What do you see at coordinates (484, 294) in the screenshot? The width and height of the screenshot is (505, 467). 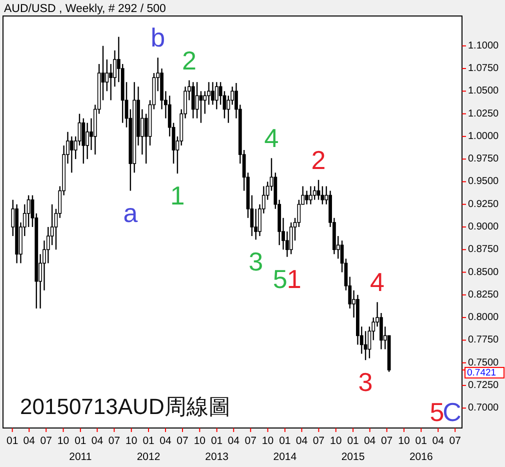 I see `y-tick-label: 0.8250` at bounding box center [484, 294].